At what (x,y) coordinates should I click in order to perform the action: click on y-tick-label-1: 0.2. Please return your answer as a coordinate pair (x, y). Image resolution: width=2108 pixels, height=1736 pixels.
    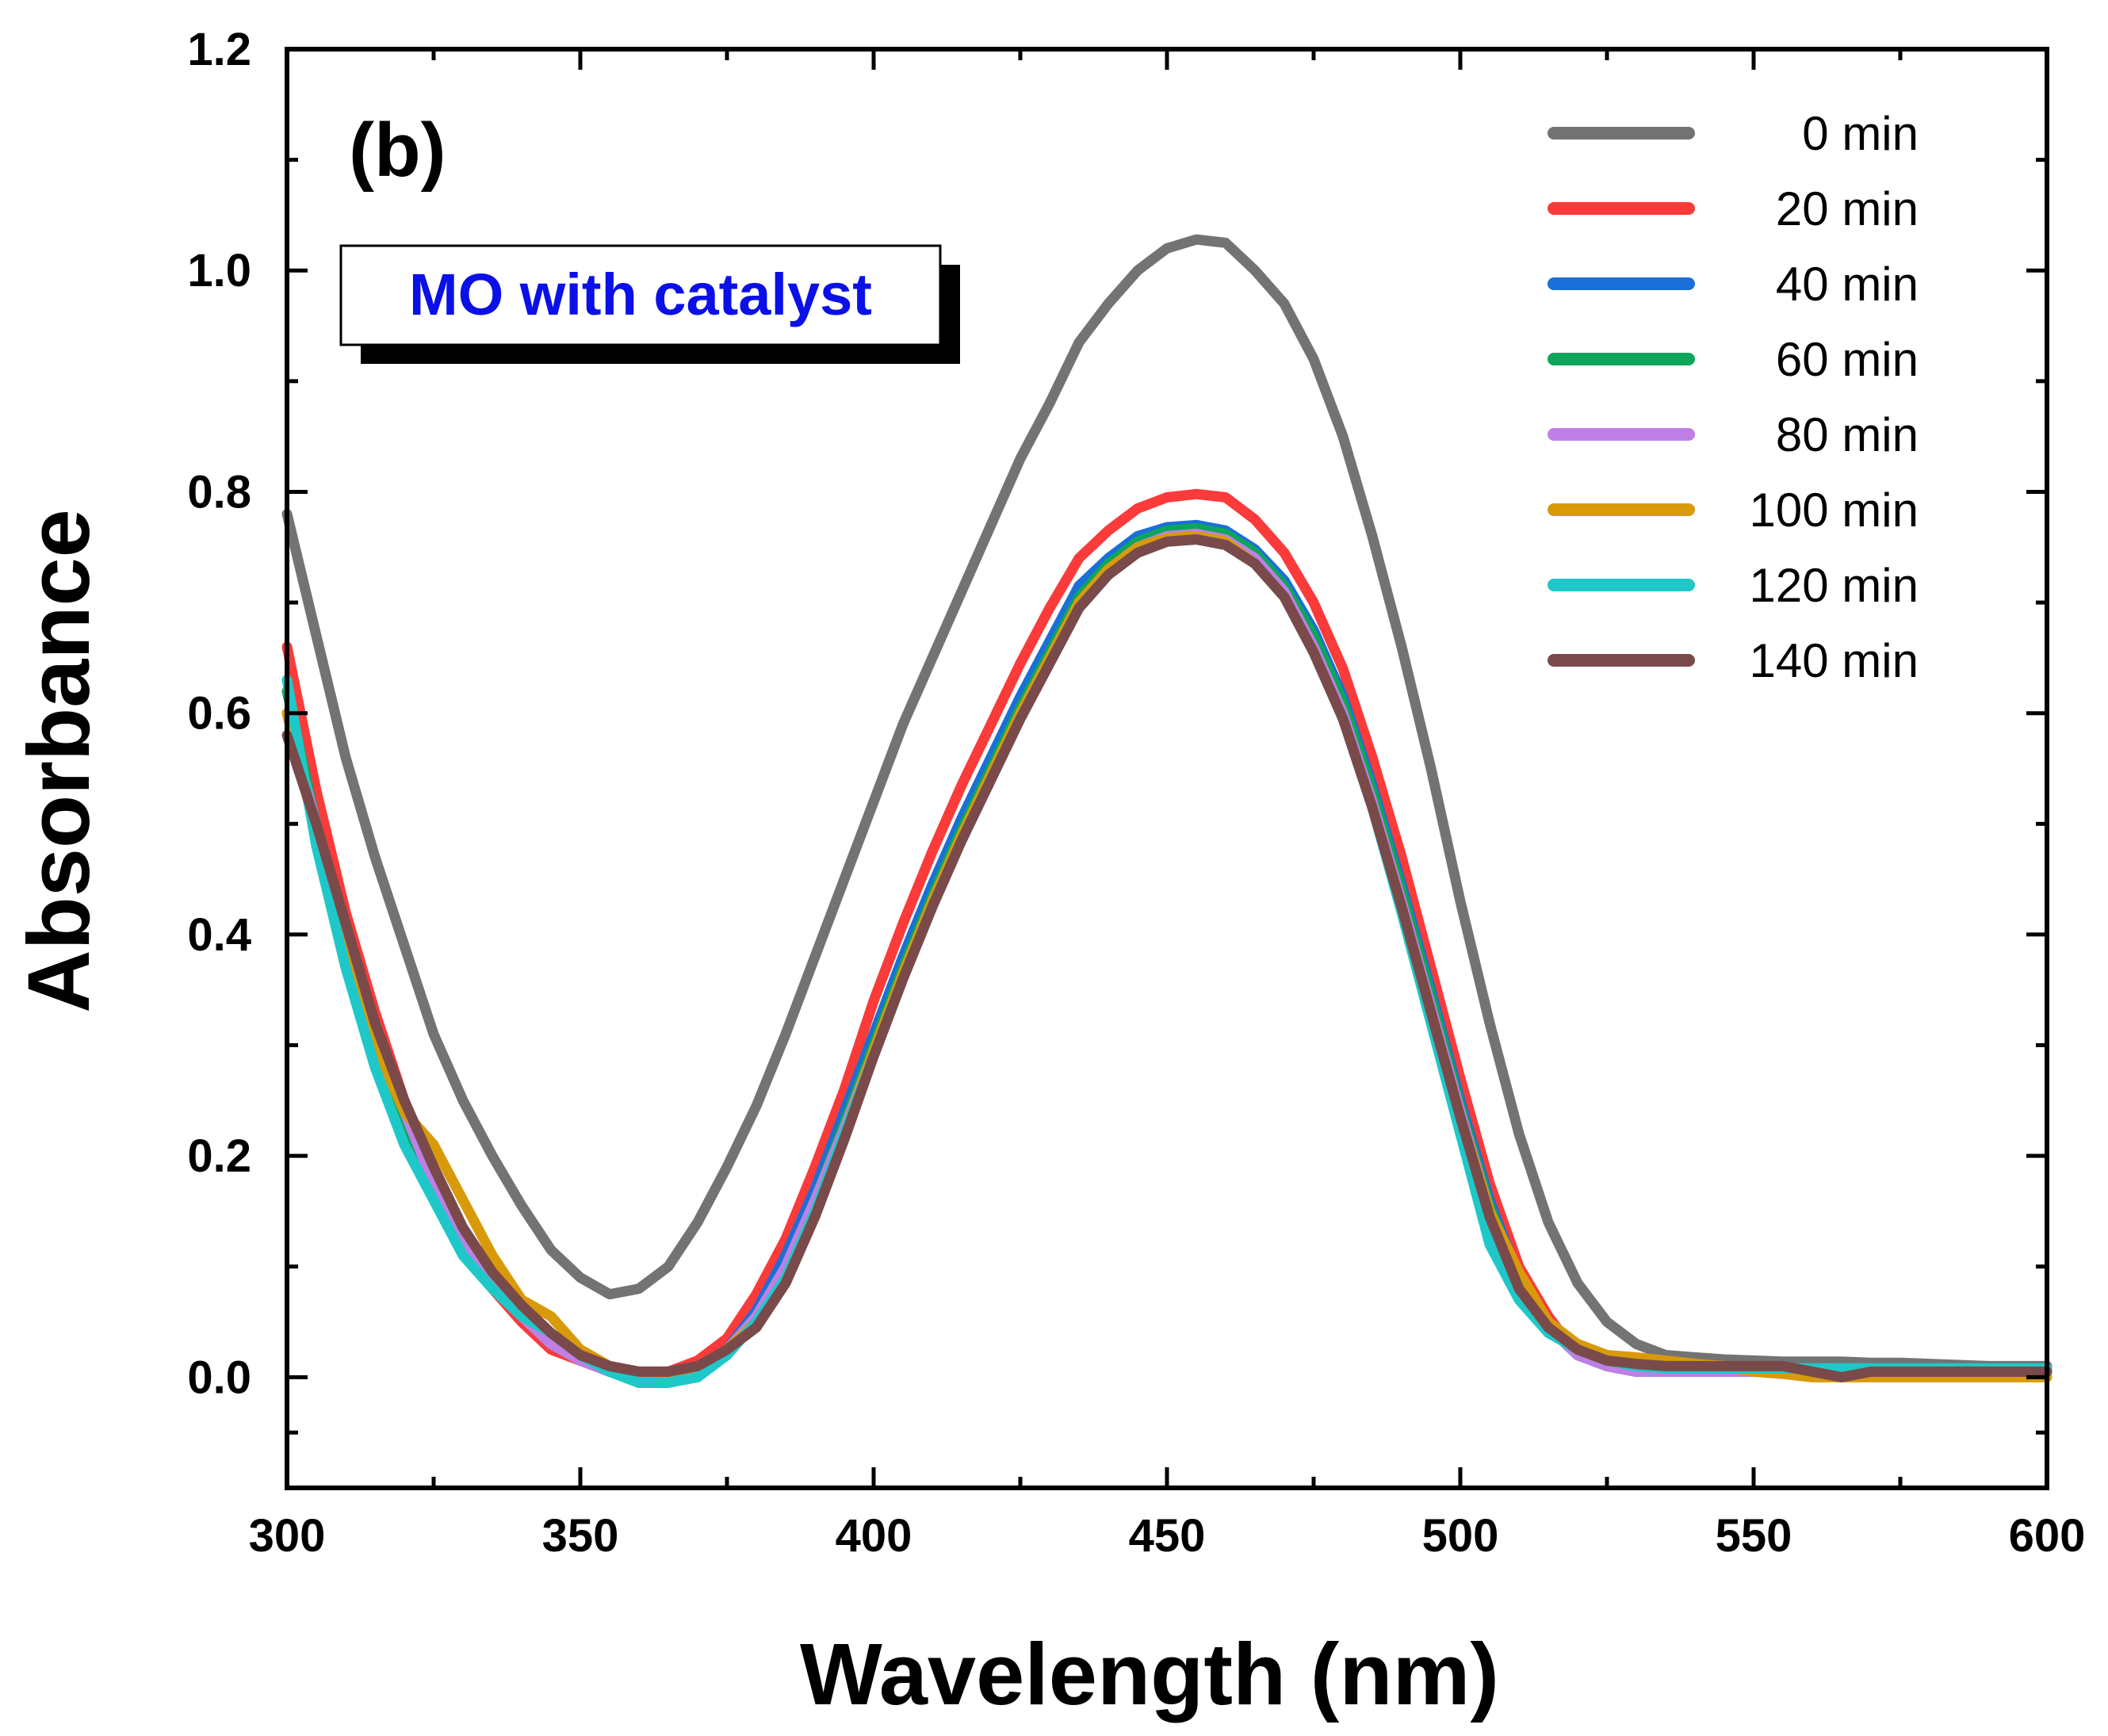
    Looking at the image, I should click on (219, 1156).